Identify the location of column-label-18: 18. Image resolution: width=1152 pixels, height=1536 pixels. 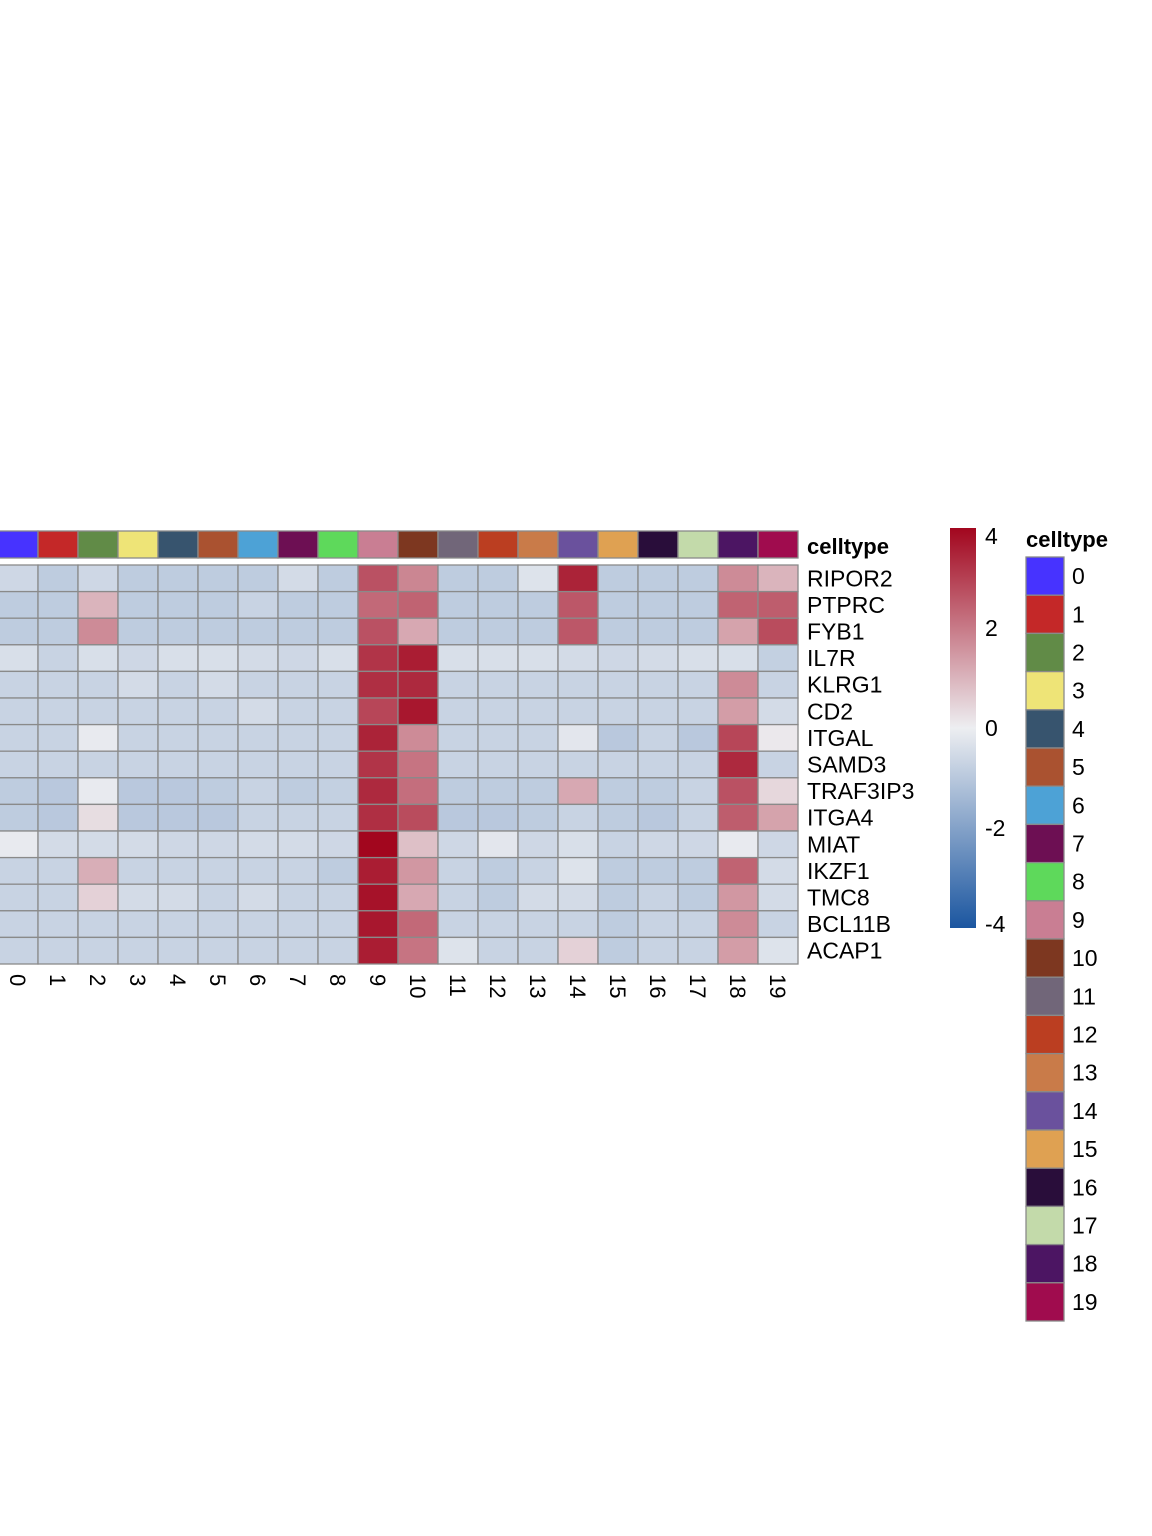
(737, 986).